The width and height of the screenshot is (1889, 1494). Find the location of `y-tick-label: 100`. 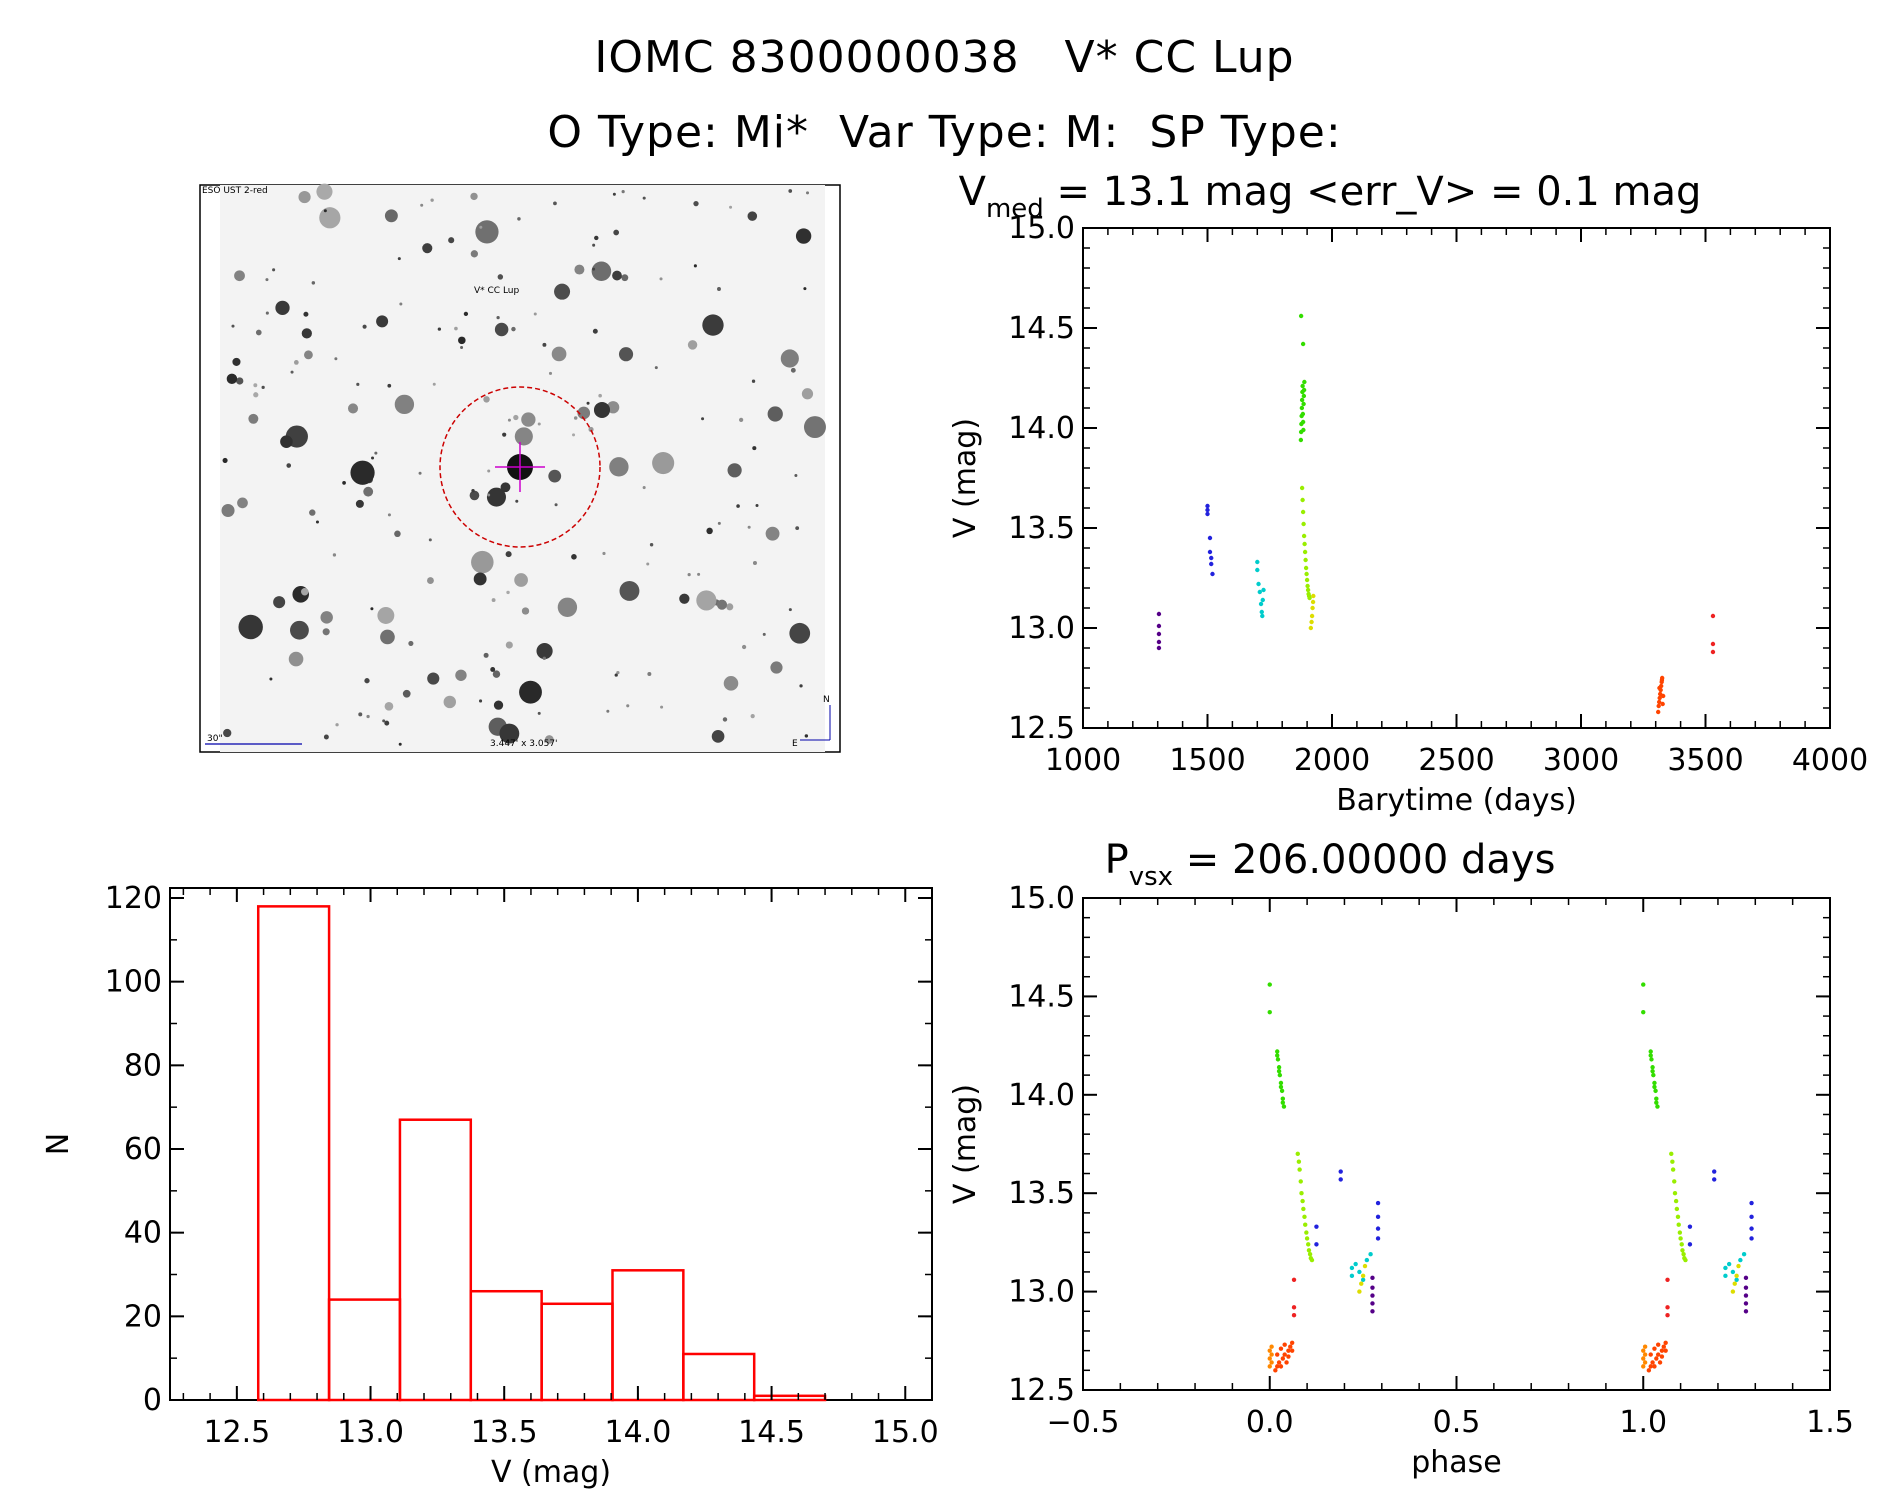

y-tick-label: 100 is located at coordinates (133, 982).